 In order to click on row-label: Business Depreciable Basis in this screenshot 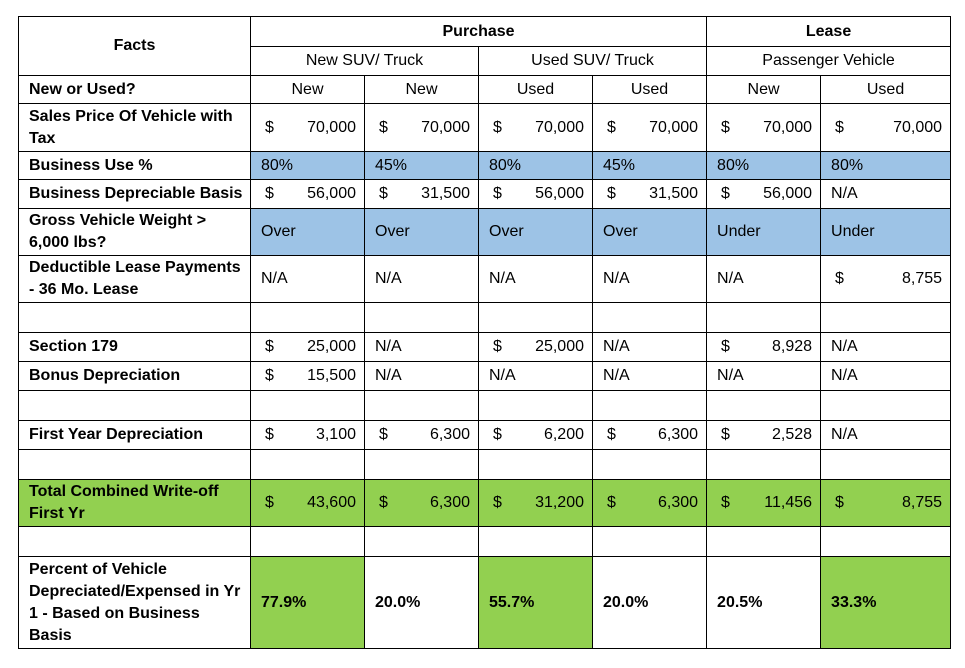, I will do `click(134, 194)`.